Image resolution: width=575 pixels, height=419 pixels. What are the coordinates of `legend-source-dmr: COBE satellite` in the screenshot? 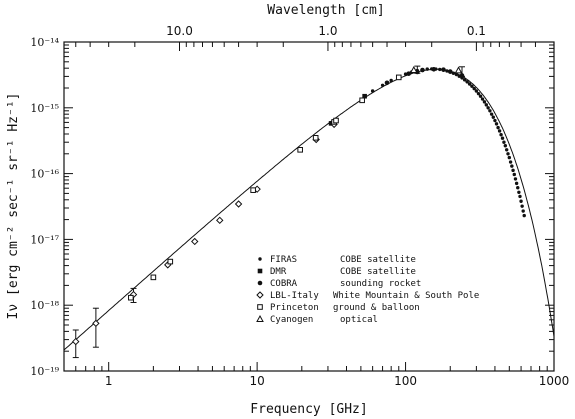 It's located at (378, 272).